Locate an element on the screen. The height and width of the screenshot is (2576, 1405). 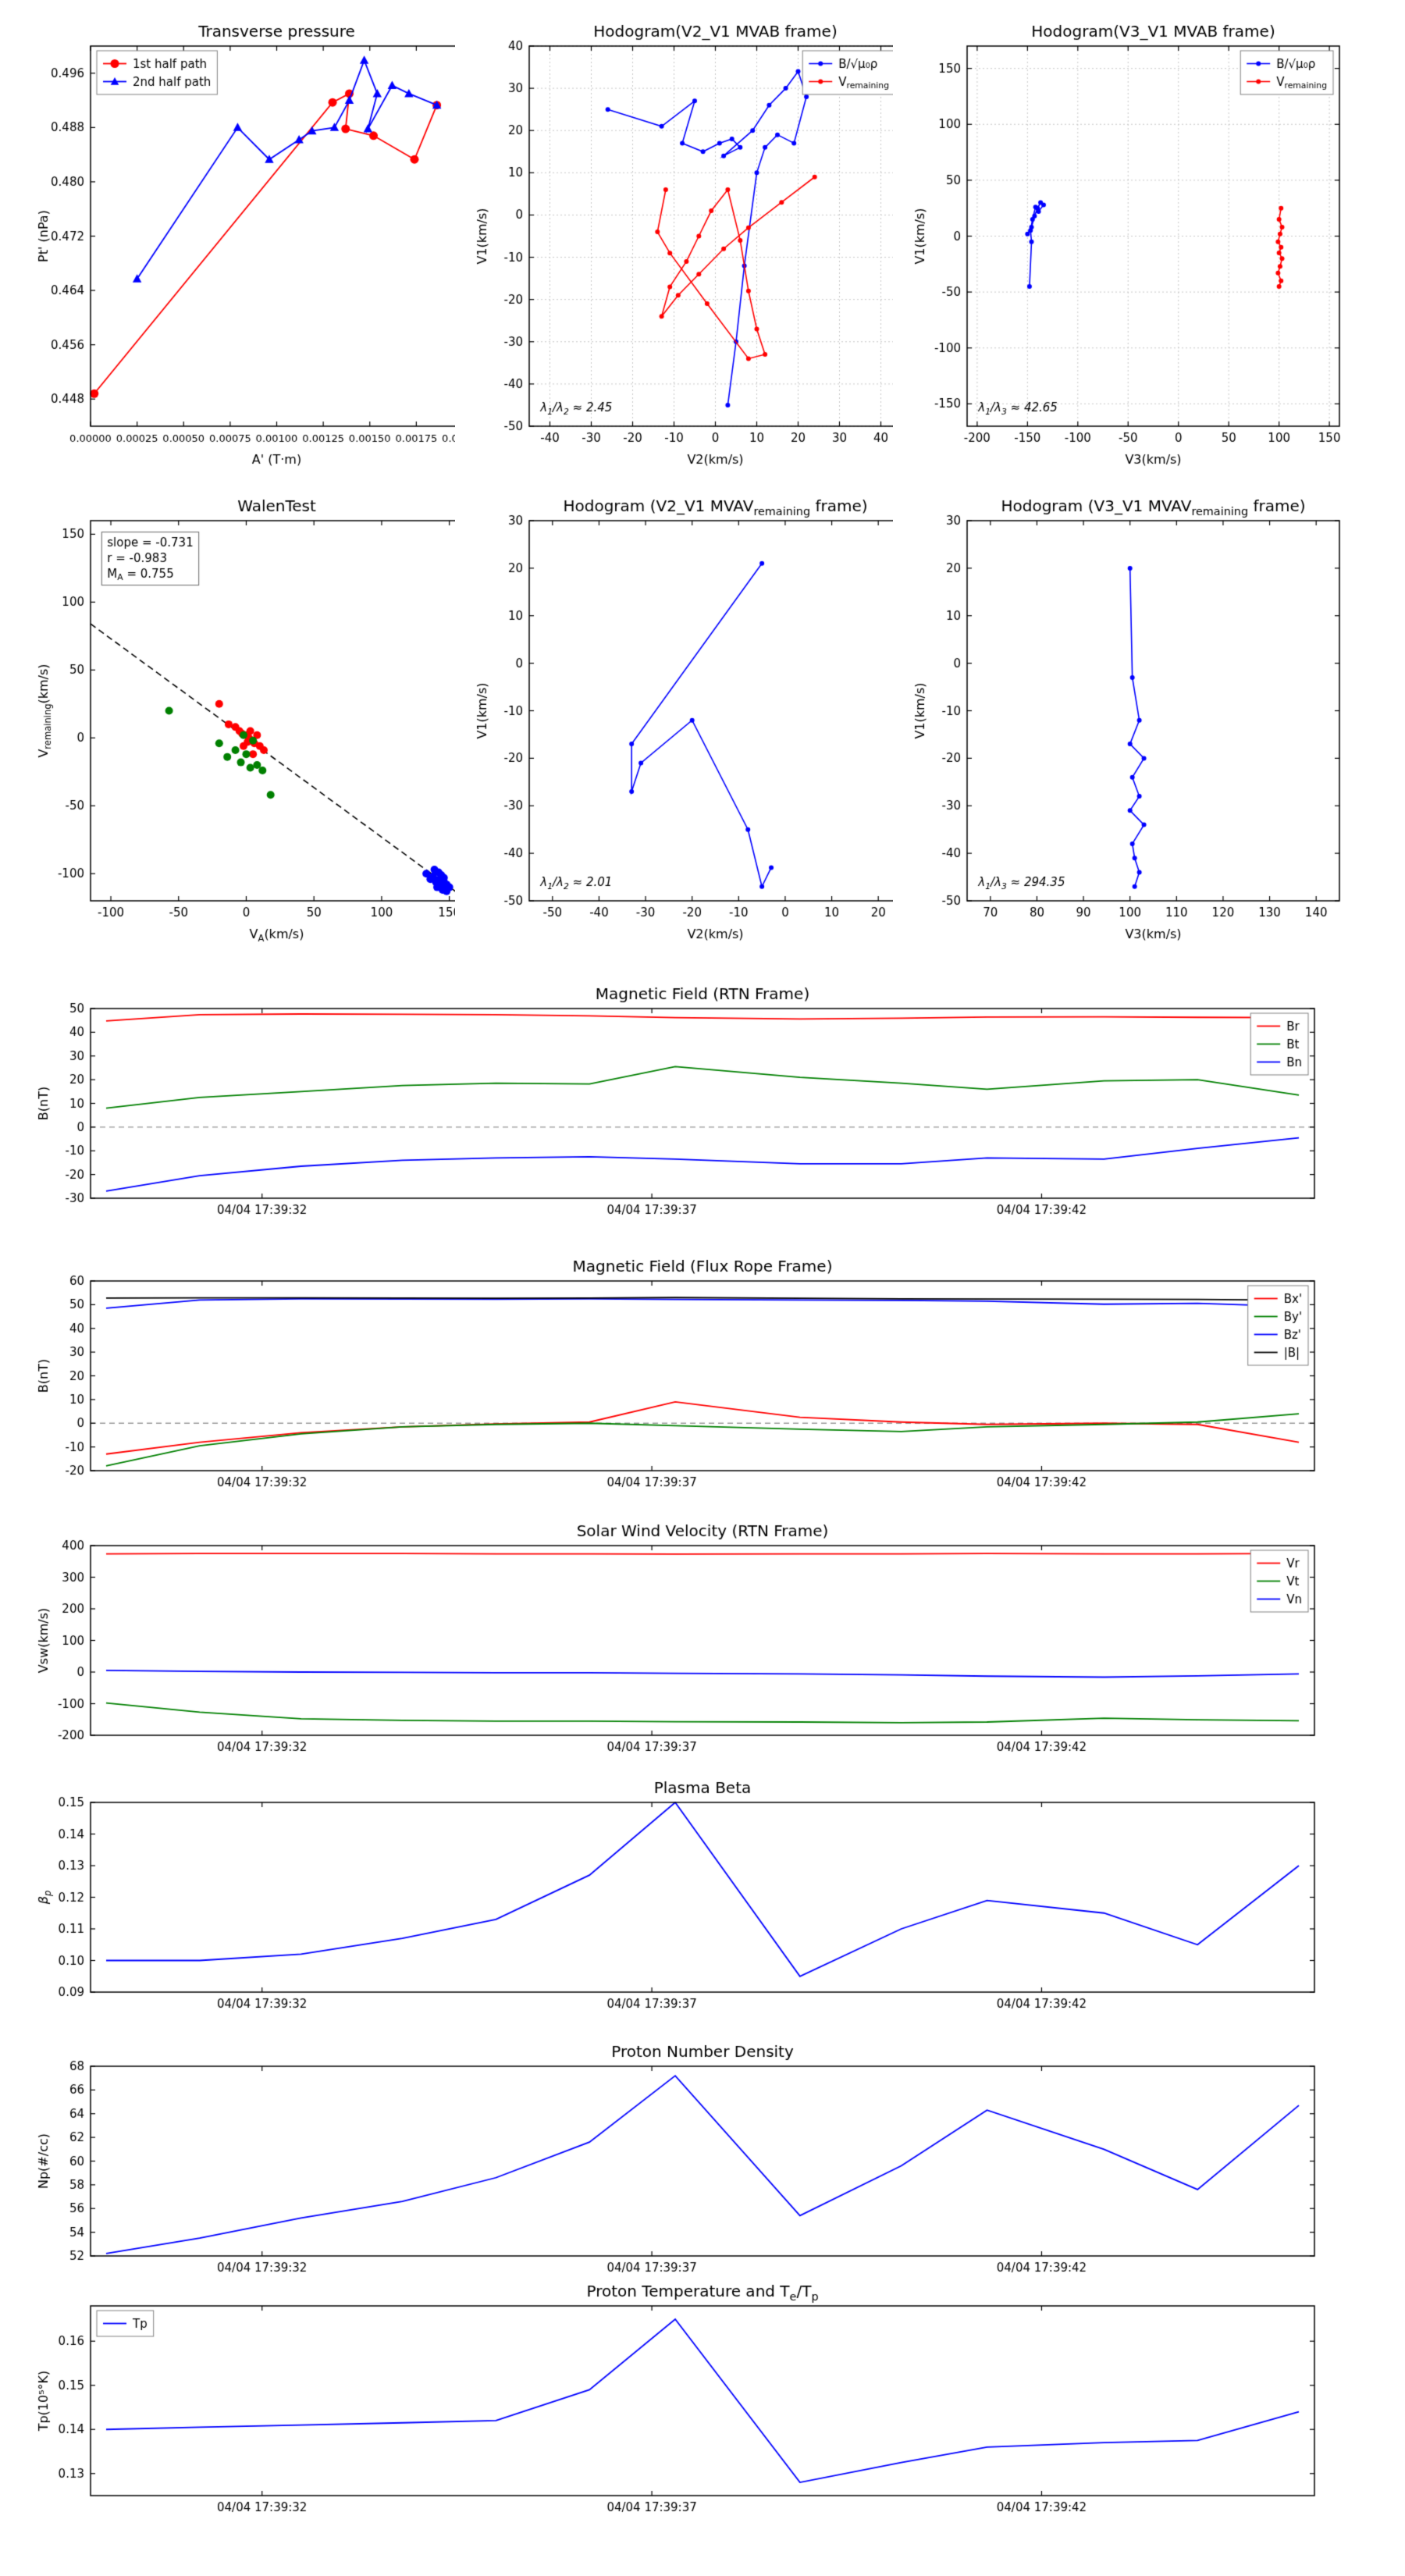
walen-test-chart is located at coordinates (246, 720).